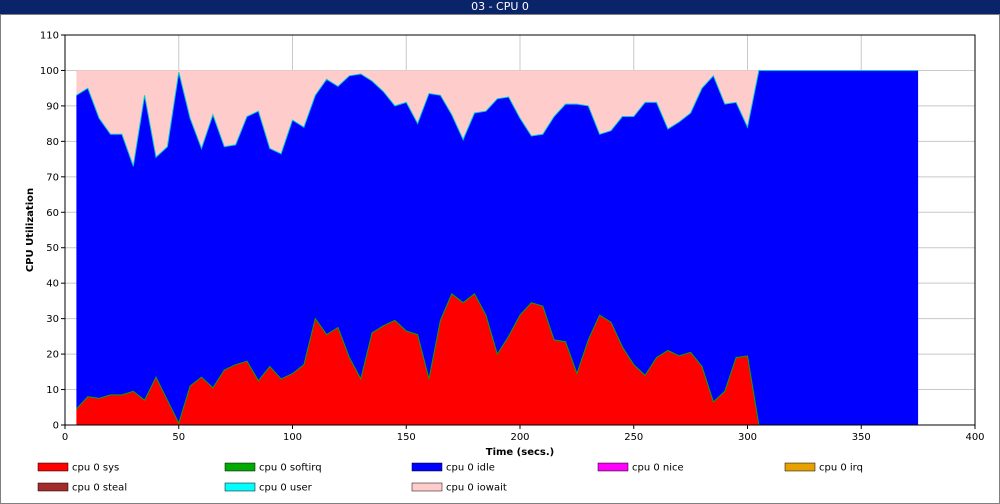 This screenshot has width=1000, height=504. I want to click on y-tick-label: 40, so click(52, 284).